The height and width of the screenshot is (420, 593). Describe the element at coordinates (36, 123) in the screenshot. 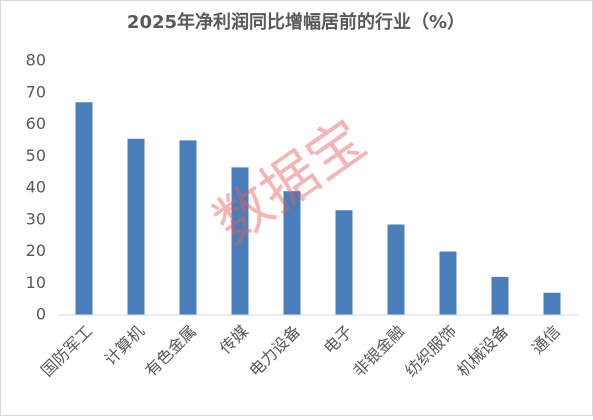

I see `y-tick-label: 60` at that location.